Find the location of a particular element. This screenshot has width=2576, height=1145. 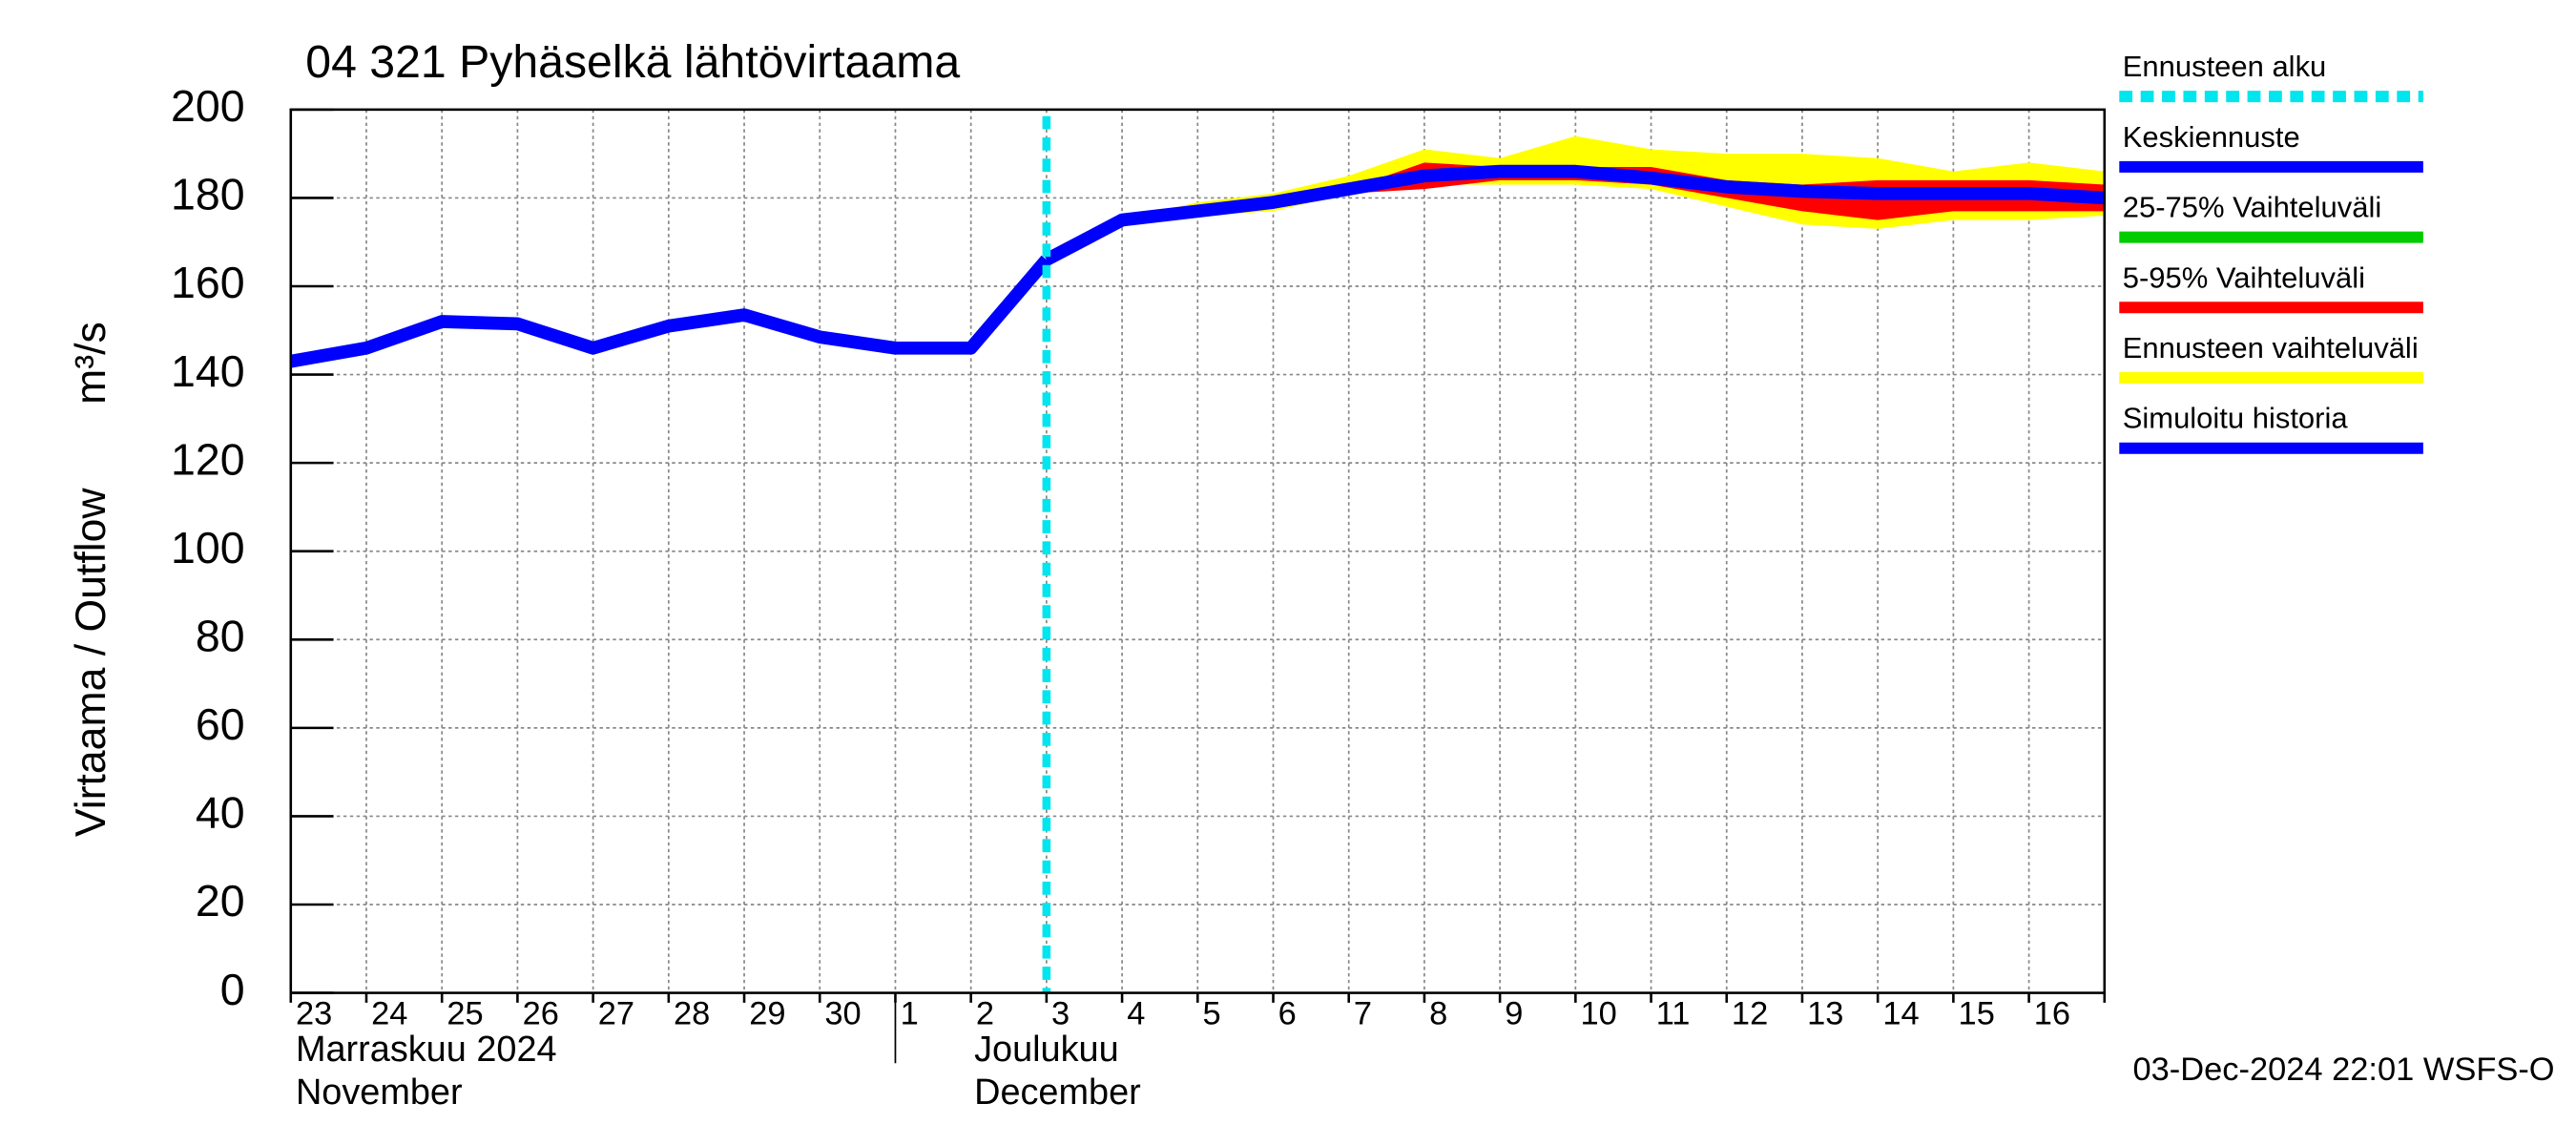

month-label: November is located at coordinates (379, 1092).